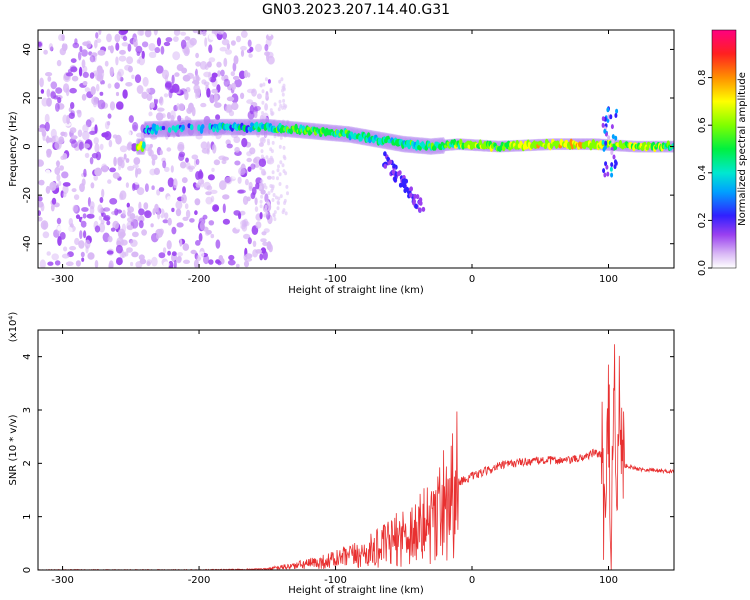 This screenshot has height=600, width=750. I want to click on figure-title: GN03.2023.207.14.40.G31, so click(356, 10).